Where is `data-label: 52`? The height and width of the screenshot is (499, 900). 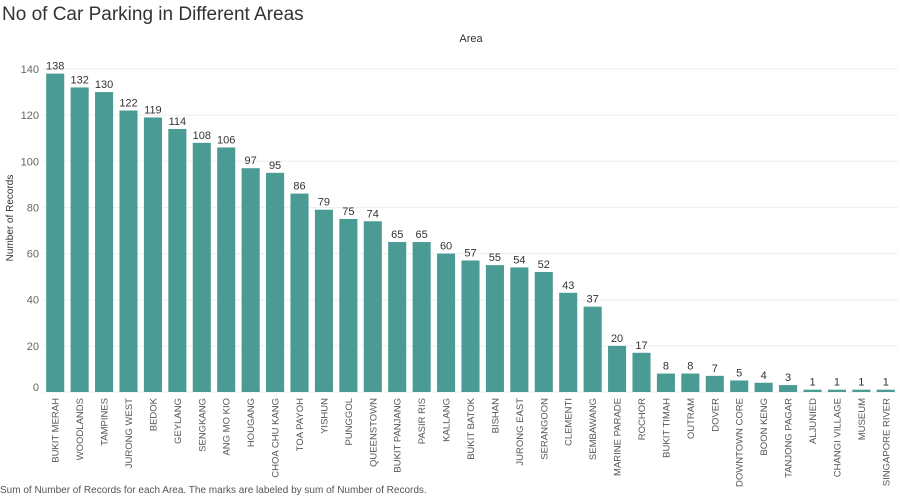 data-label: 52 is located at coordinates (544, 265).